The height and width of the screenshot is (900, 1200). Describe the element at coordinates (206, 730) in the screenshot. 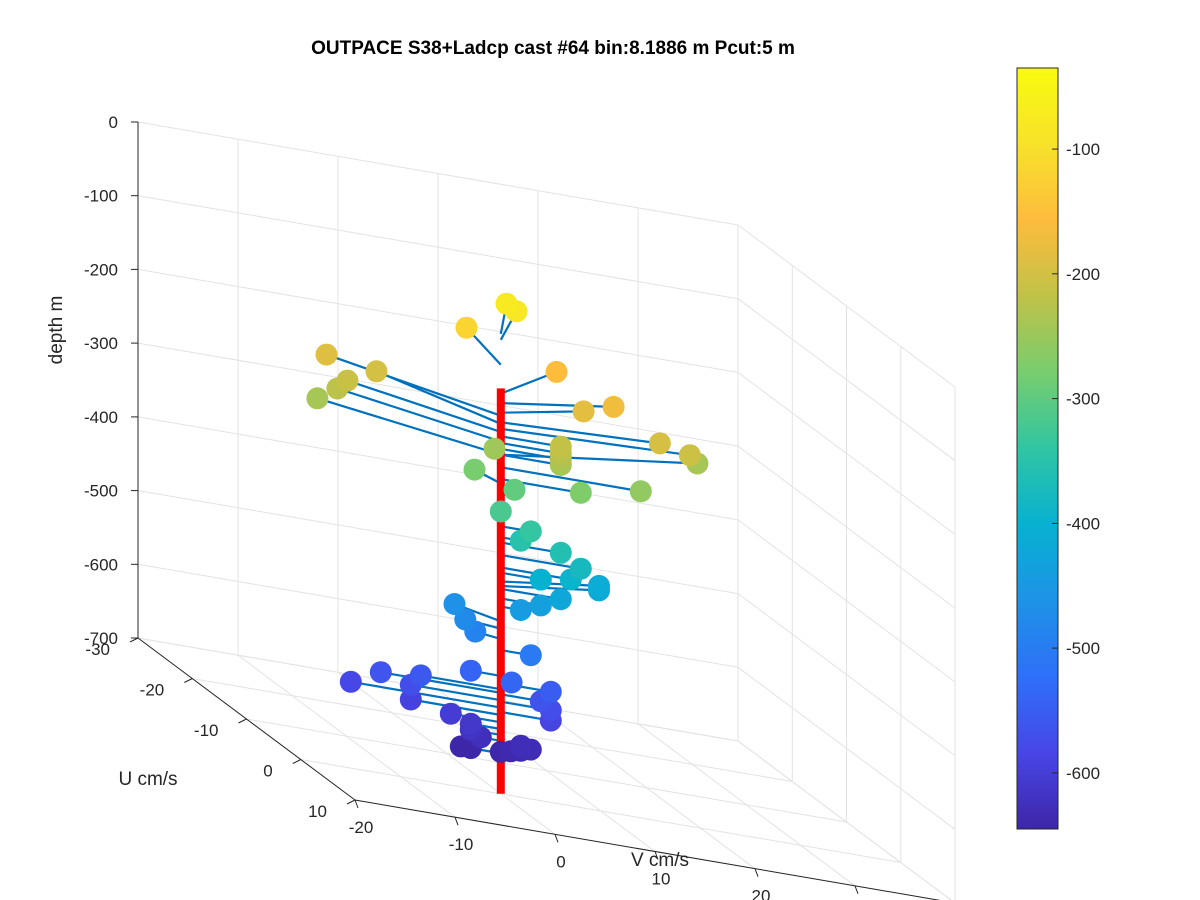

I see `y-tick-label: -10` at that location.